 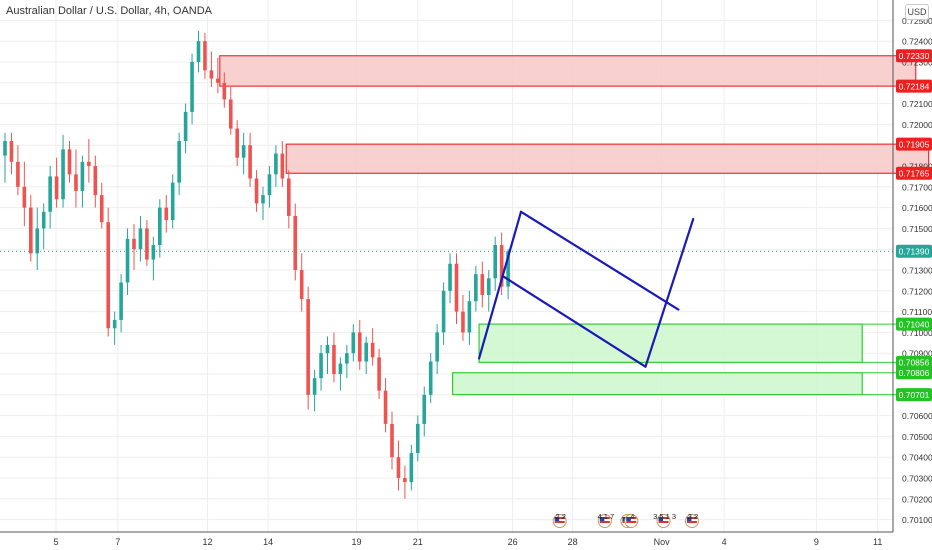 I want to click on event-count-label: 3 2, so click(x=693, y=516).